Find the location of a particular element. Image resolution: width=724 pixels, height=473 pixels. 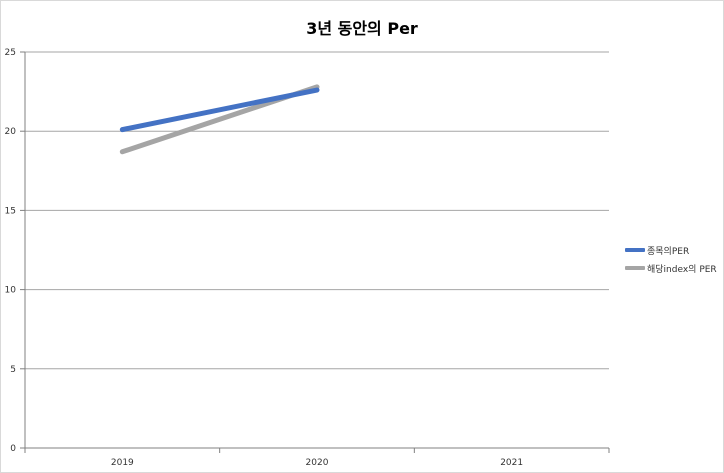

y-tick-label: 20 is located at coordinates (11, 132).